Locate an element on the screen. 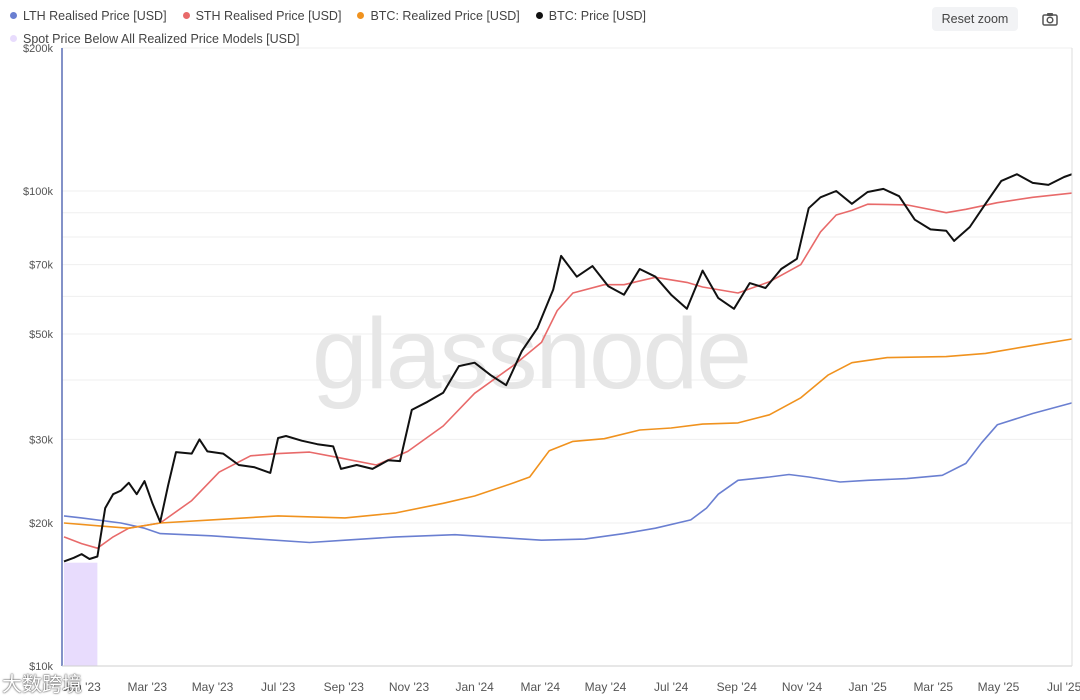 This screenshot has height=700, width=1080. legend-lth-label: LTH Realised Price [USD] is located at coordinates (95, 15).